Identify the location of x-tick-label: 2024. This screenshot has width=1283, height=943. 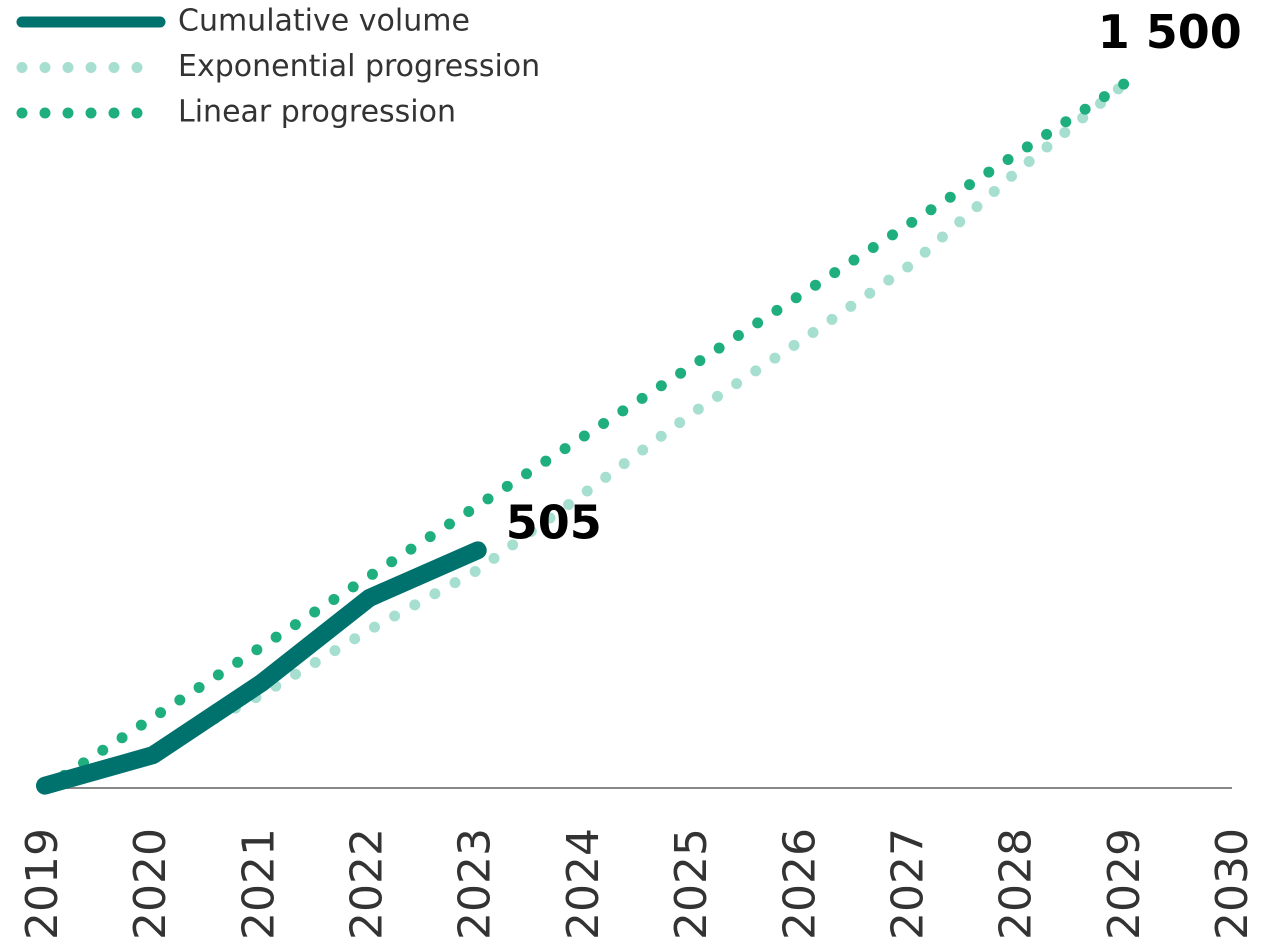
(583, 884).